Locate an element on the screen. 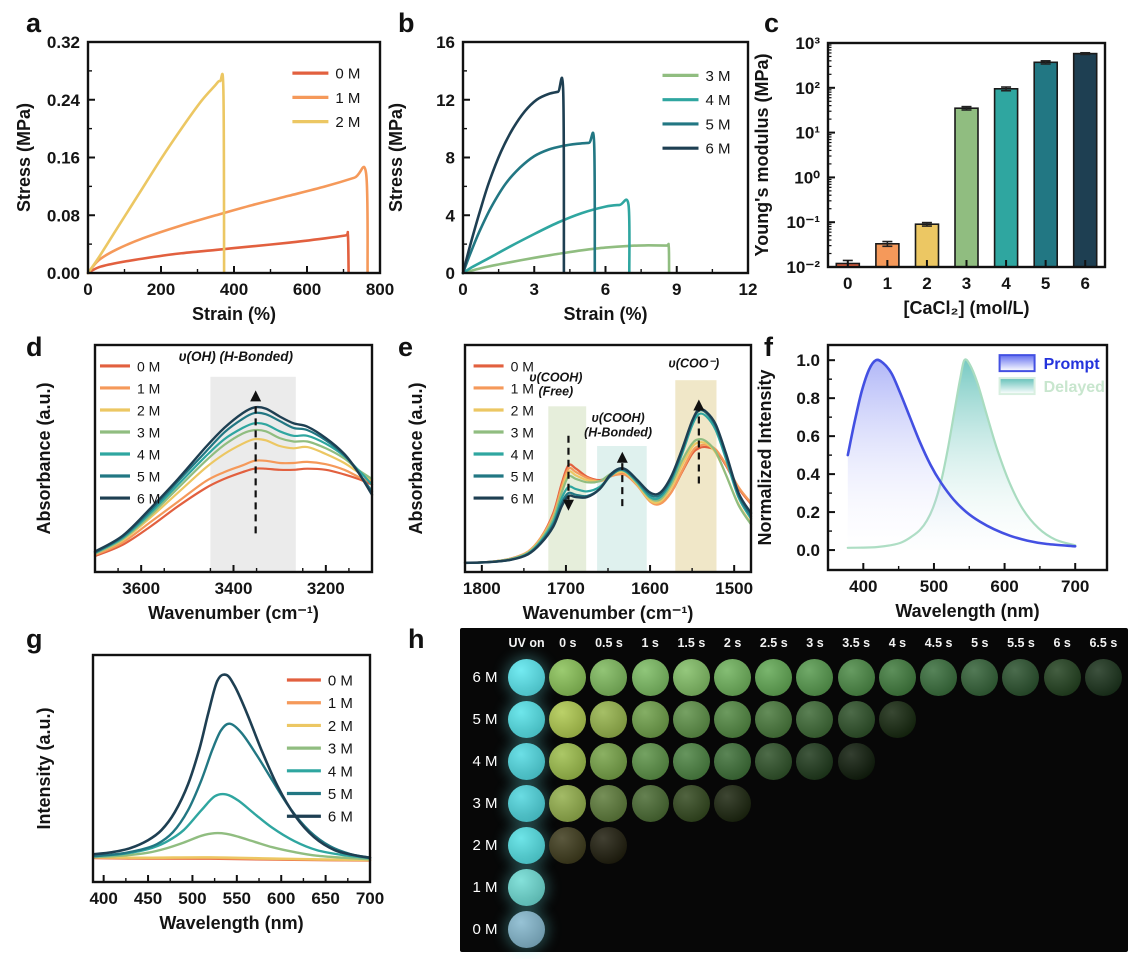  concentration-label: 3 M is located at coordinates (485, 803).